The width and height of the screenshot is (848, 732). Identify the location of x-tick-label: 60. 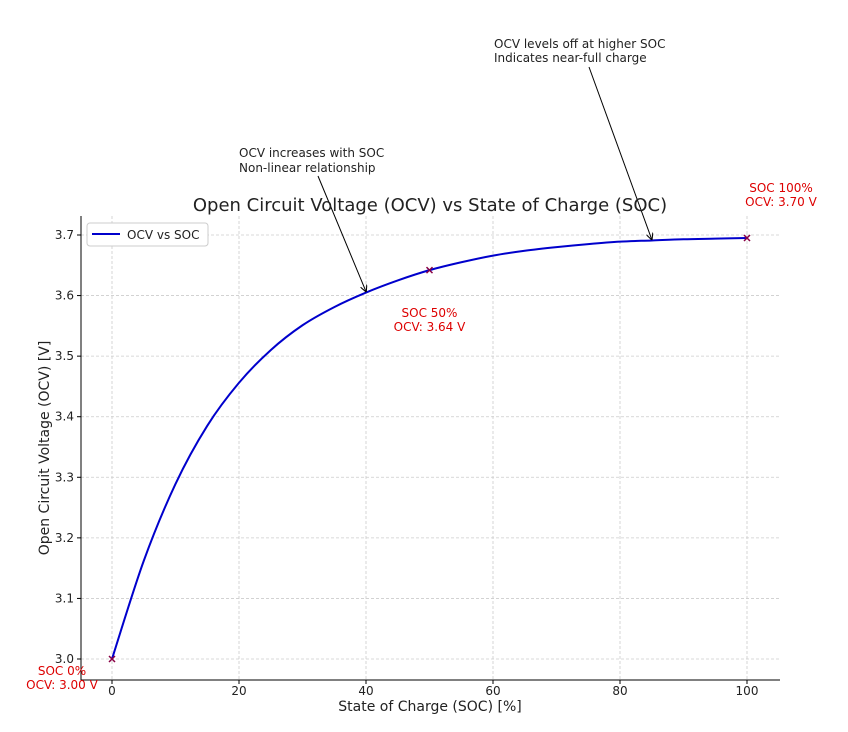
(492, 691).